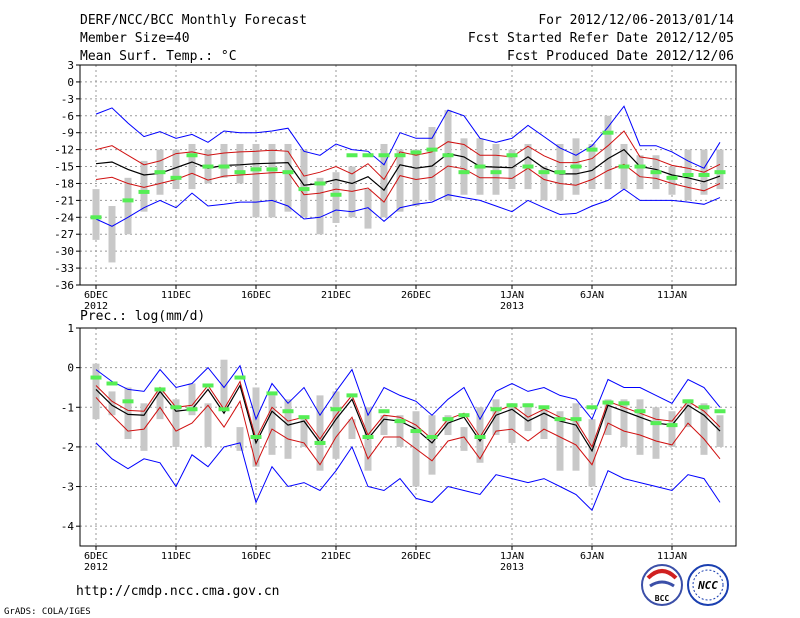 The width and height of the screenshot is (800, 618). I want to click on x-tick-label: 11JAN, so click(672, 295).